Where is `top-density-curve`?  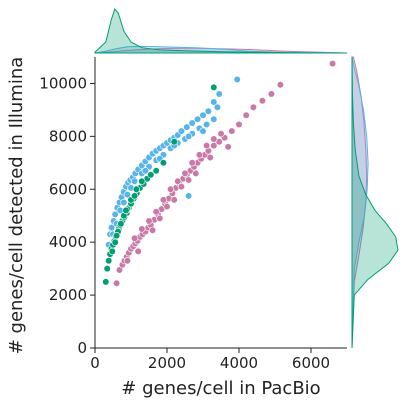
top-density-curve is located at coordinates (220, 30).